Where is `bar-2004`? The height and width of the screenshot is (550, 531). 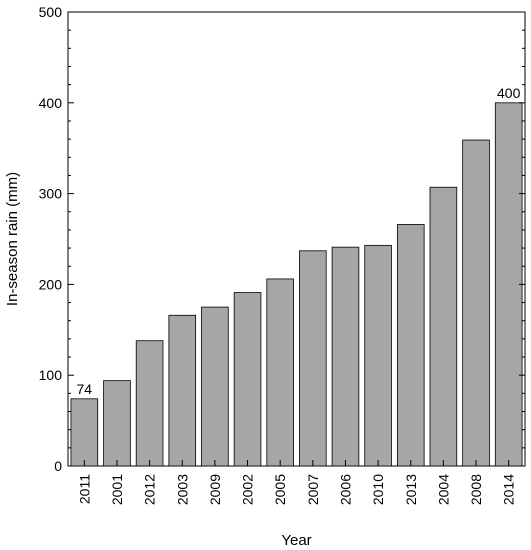
bar-2004 is located at coordinates (443, 326).